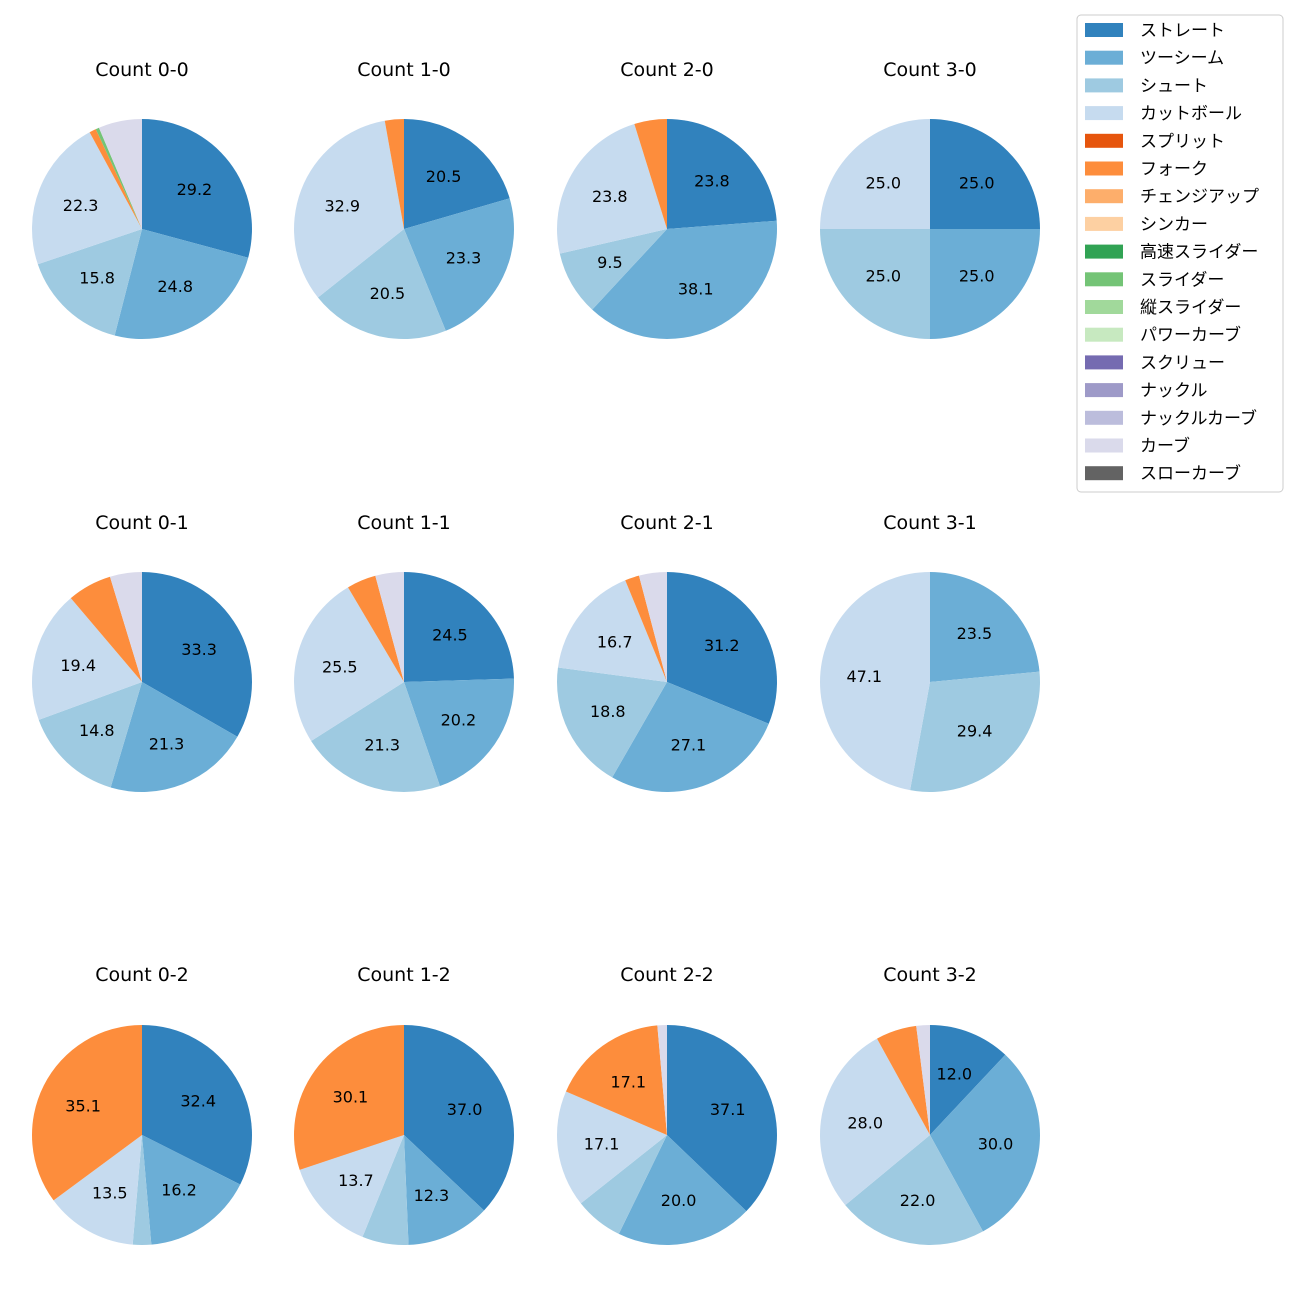 This screenshot has height=1300, width=1300. What do you see at coordinates (97, 277) in the screenshot?
I see `slice-value-label: 15.8` at bounding box center [97, 277].